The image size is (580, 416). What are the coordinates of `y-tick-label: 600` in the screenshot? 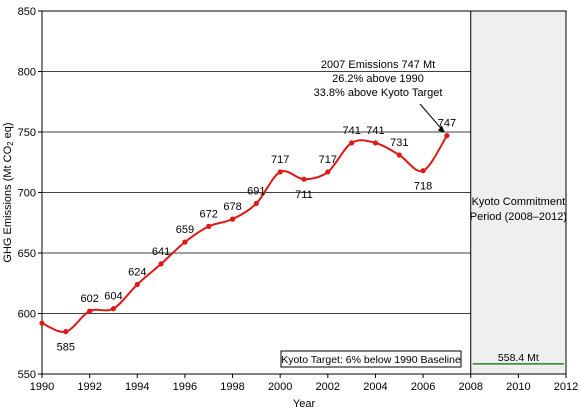 It's located at (27, 315).